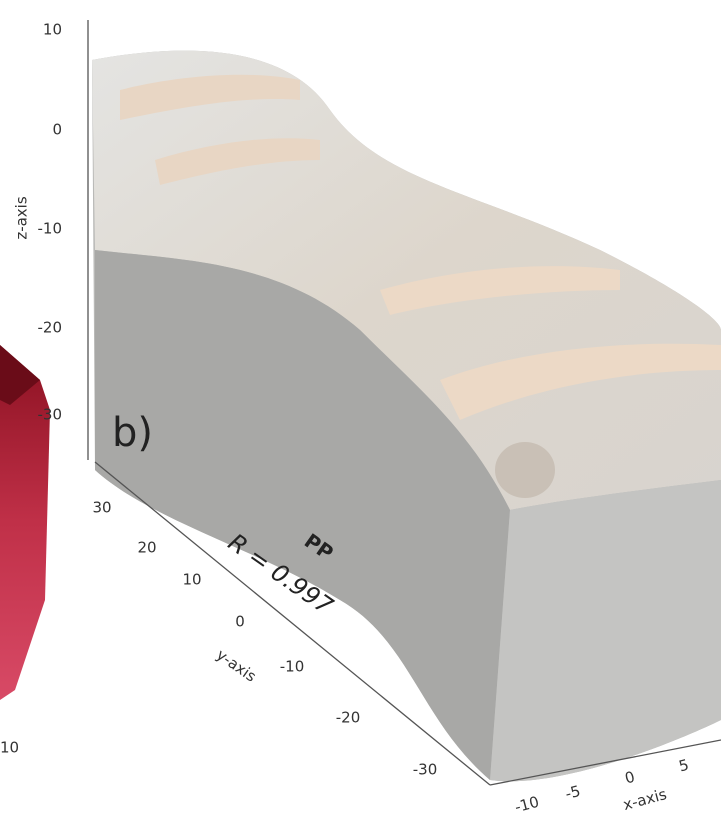  Describe the element at coordinates (9, 748) in the screenshot. I see `left-tick-label: 10` at that location.